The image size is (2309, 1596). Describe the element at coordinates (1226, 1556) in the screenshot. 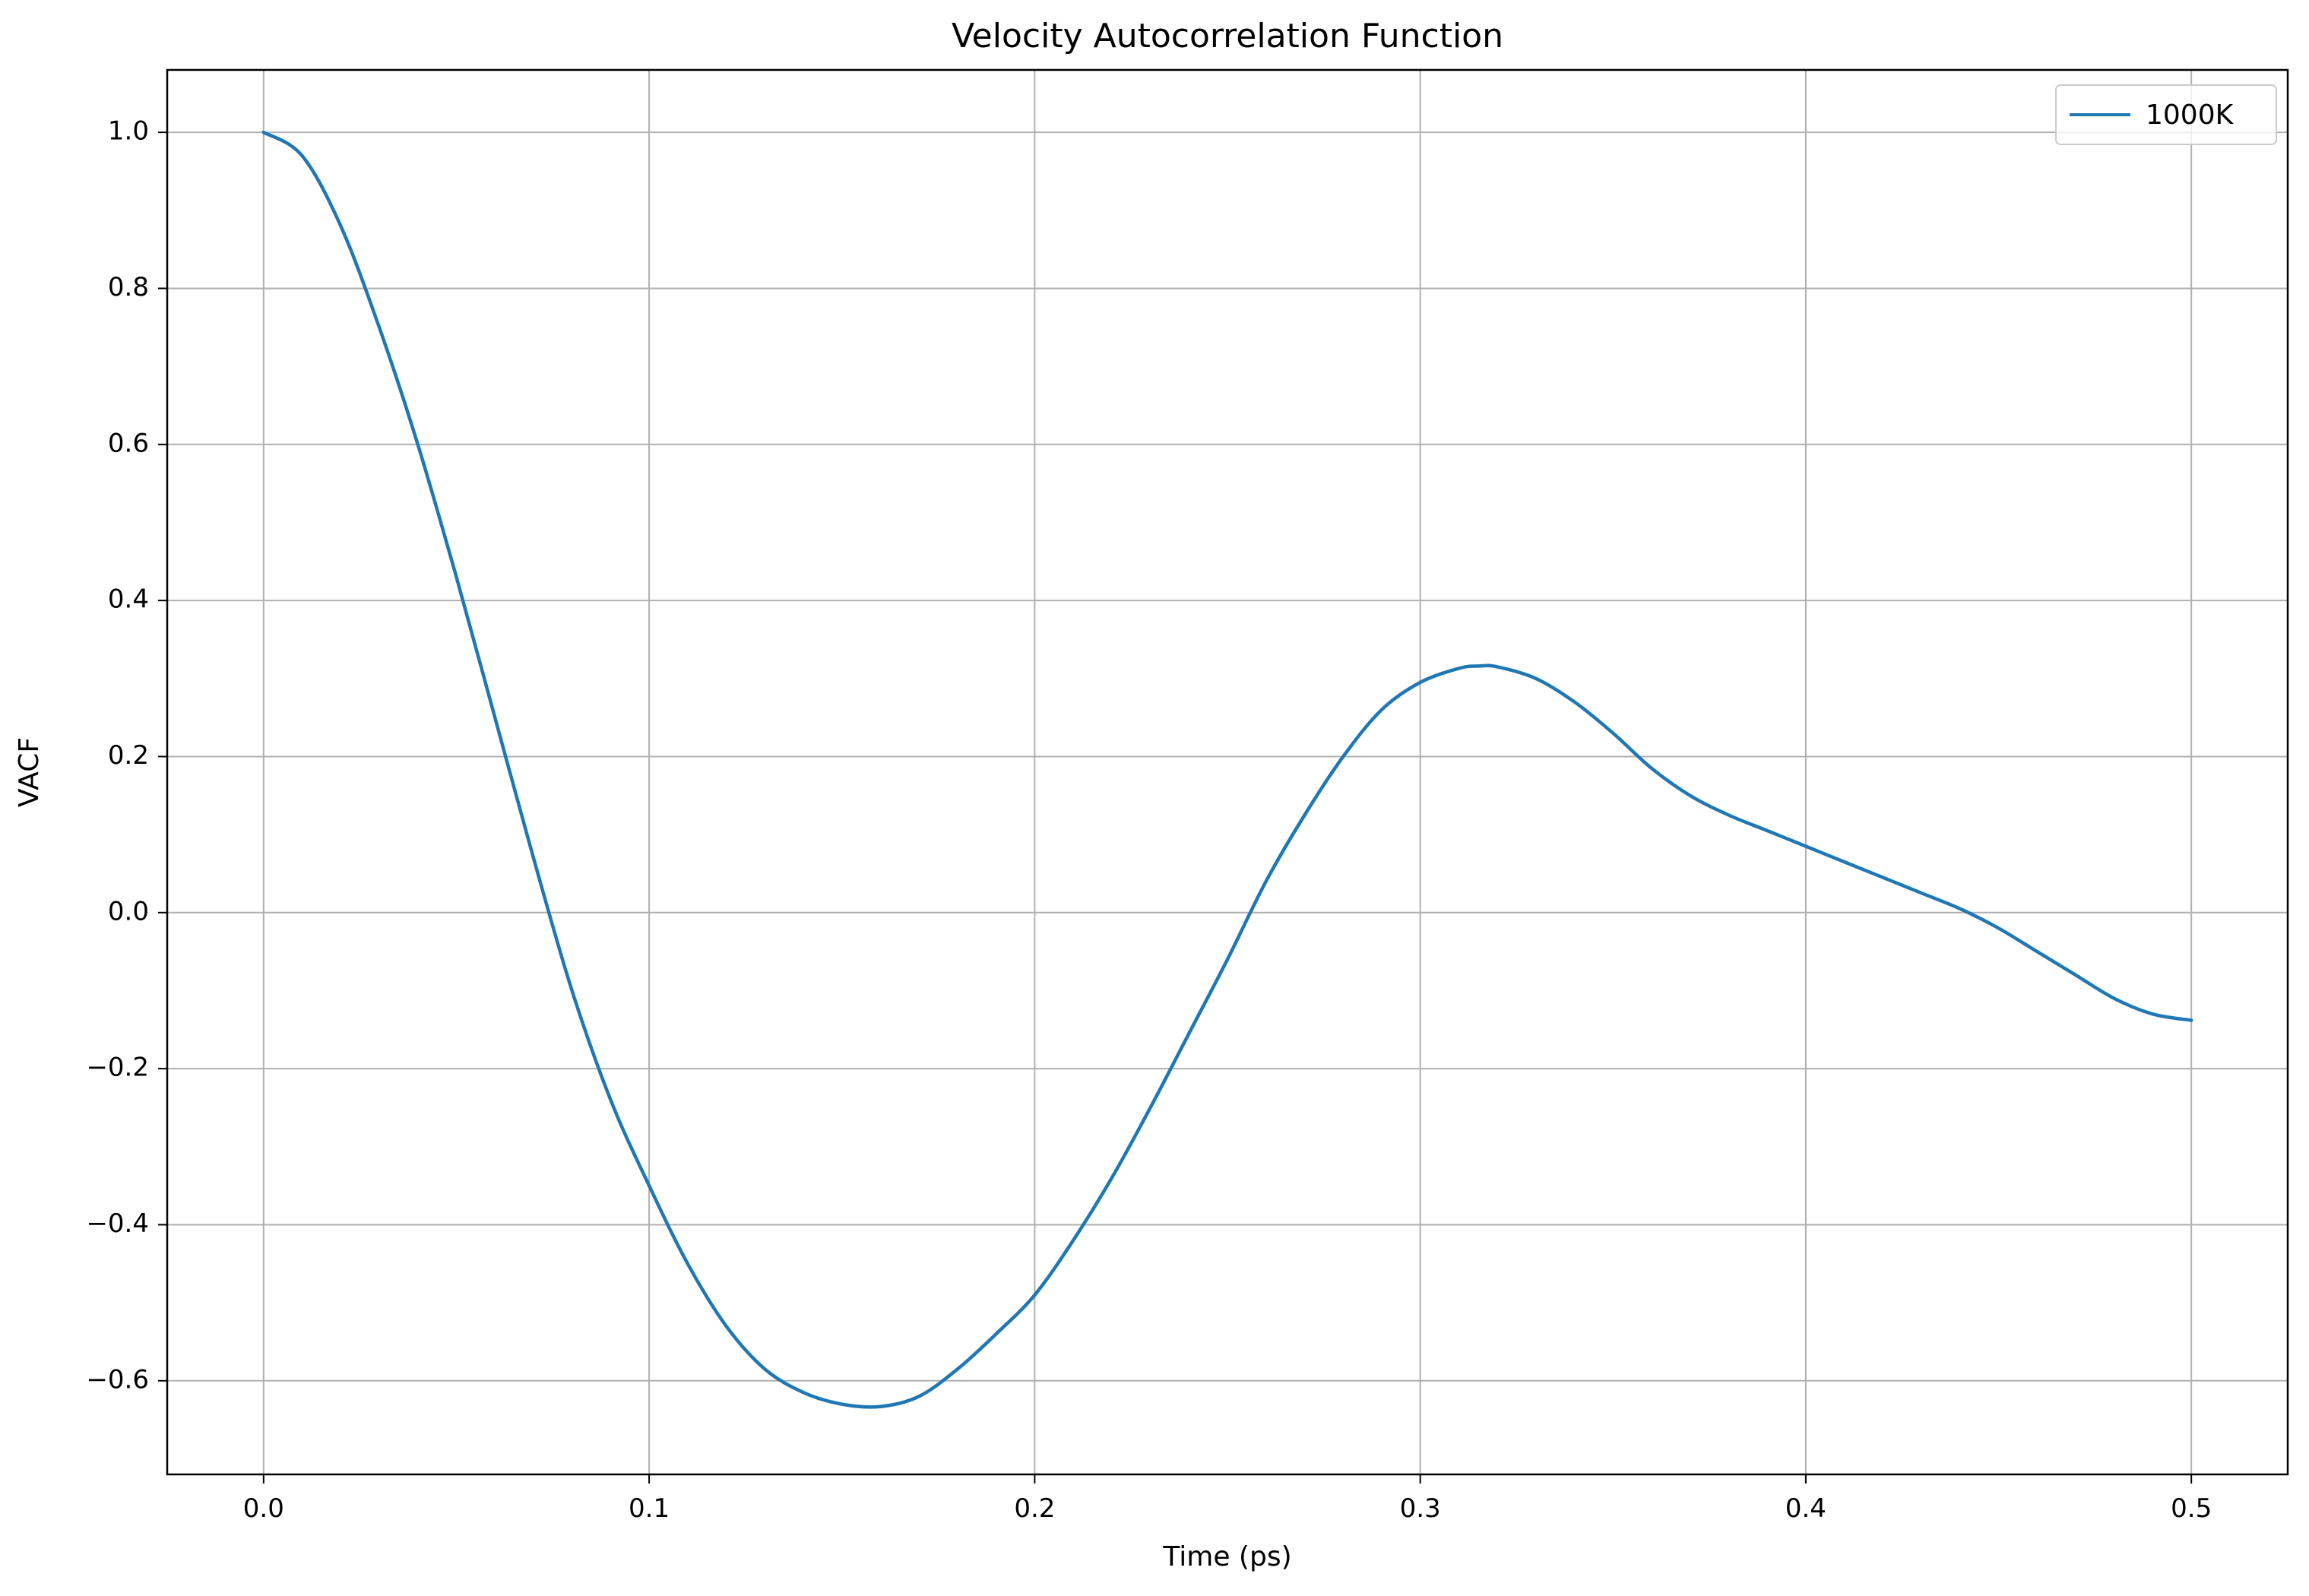

I see `x-axis-title: Time (ps)` at that location.